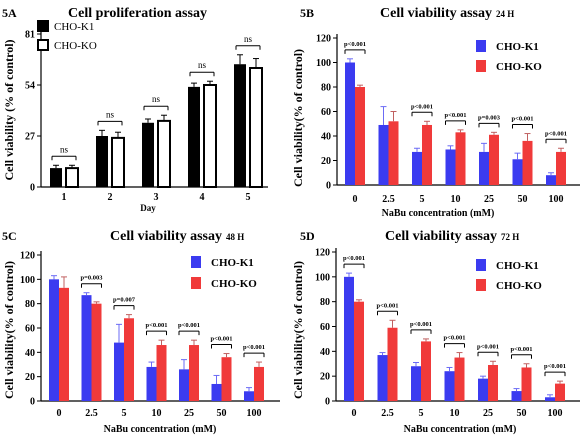 The height and width of the screenshot is (437, 586). I want to click on x-tick-label: 2, so click(110, 197).